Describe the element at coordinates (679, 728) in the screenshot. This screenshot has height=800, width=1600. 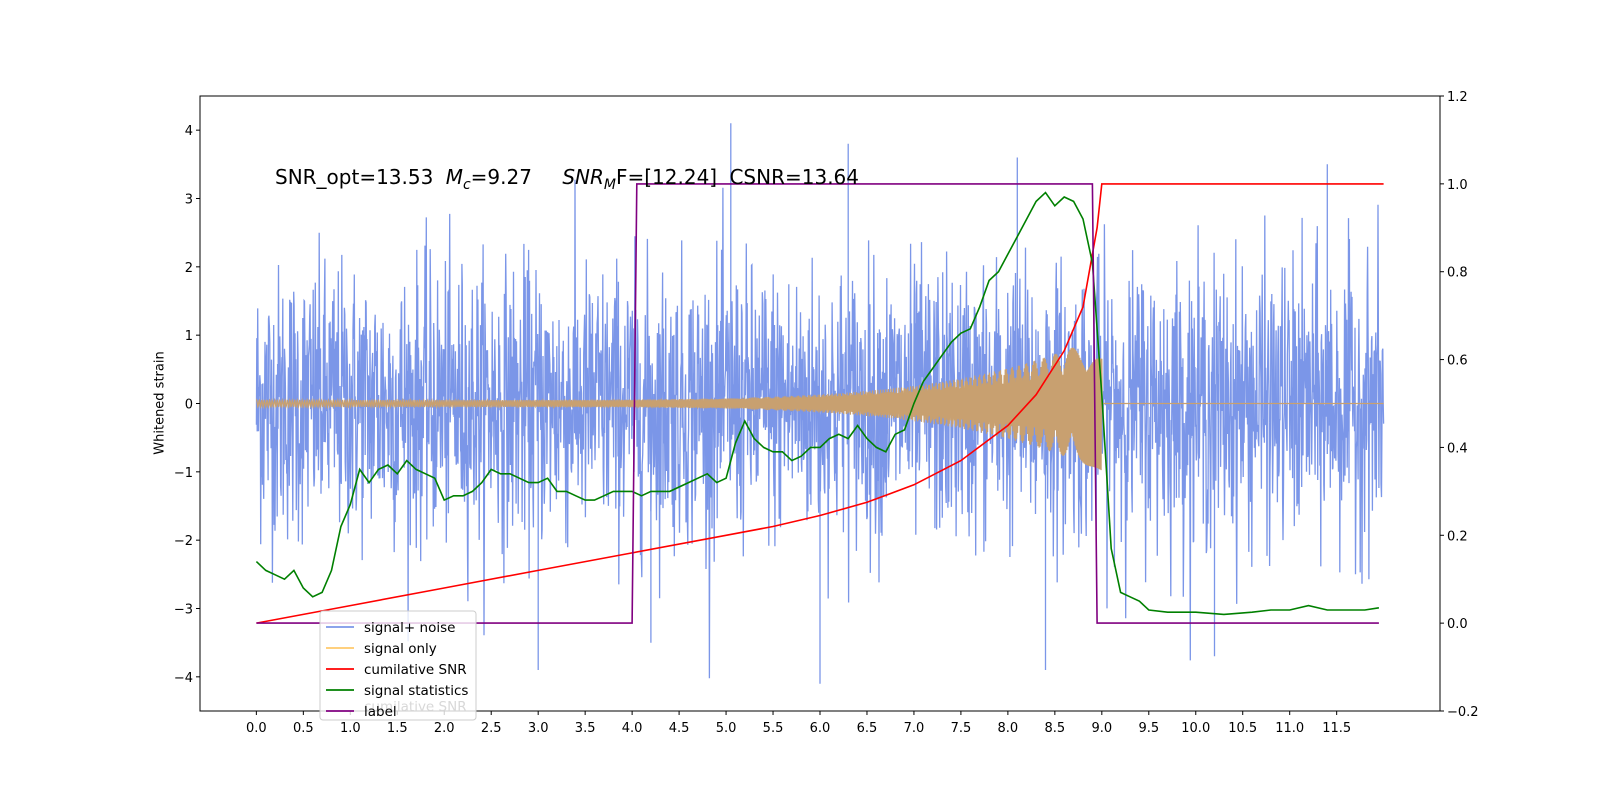
I see `x-tick-label: 4.5` at that location.